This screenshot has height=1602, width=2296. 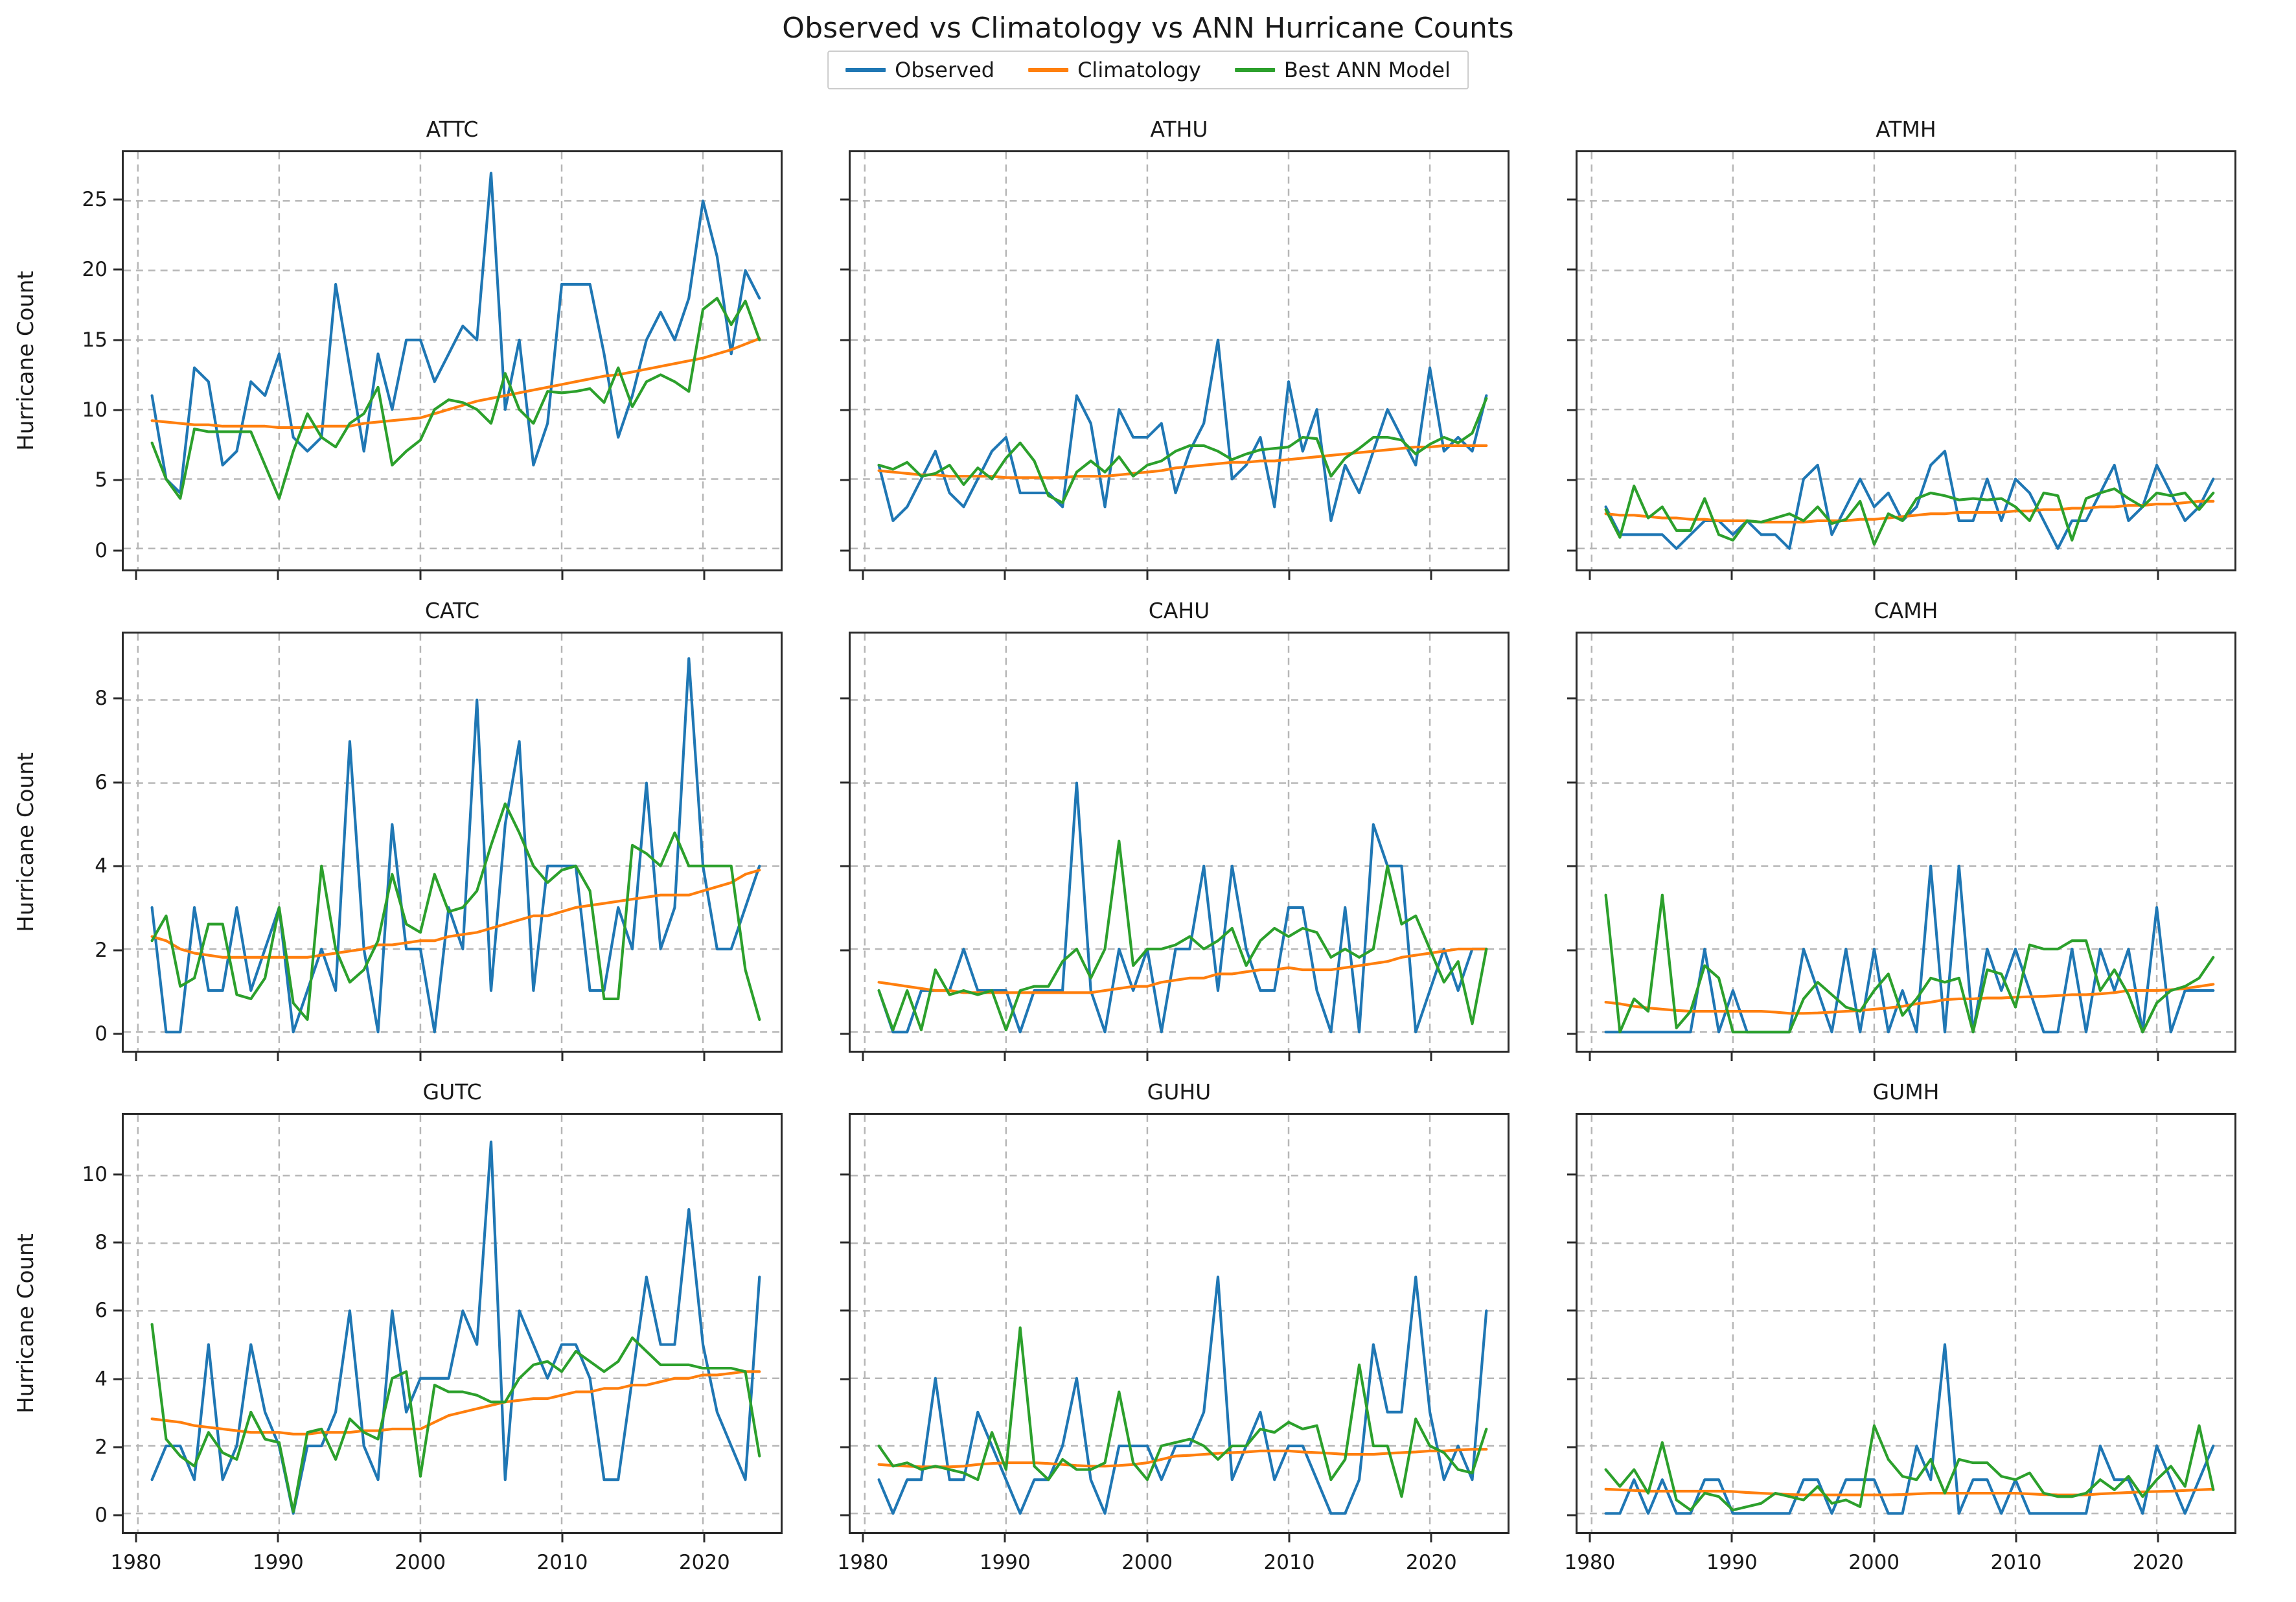 I want to click on x-tick-label: 1980, so click(x=863, y=1563).